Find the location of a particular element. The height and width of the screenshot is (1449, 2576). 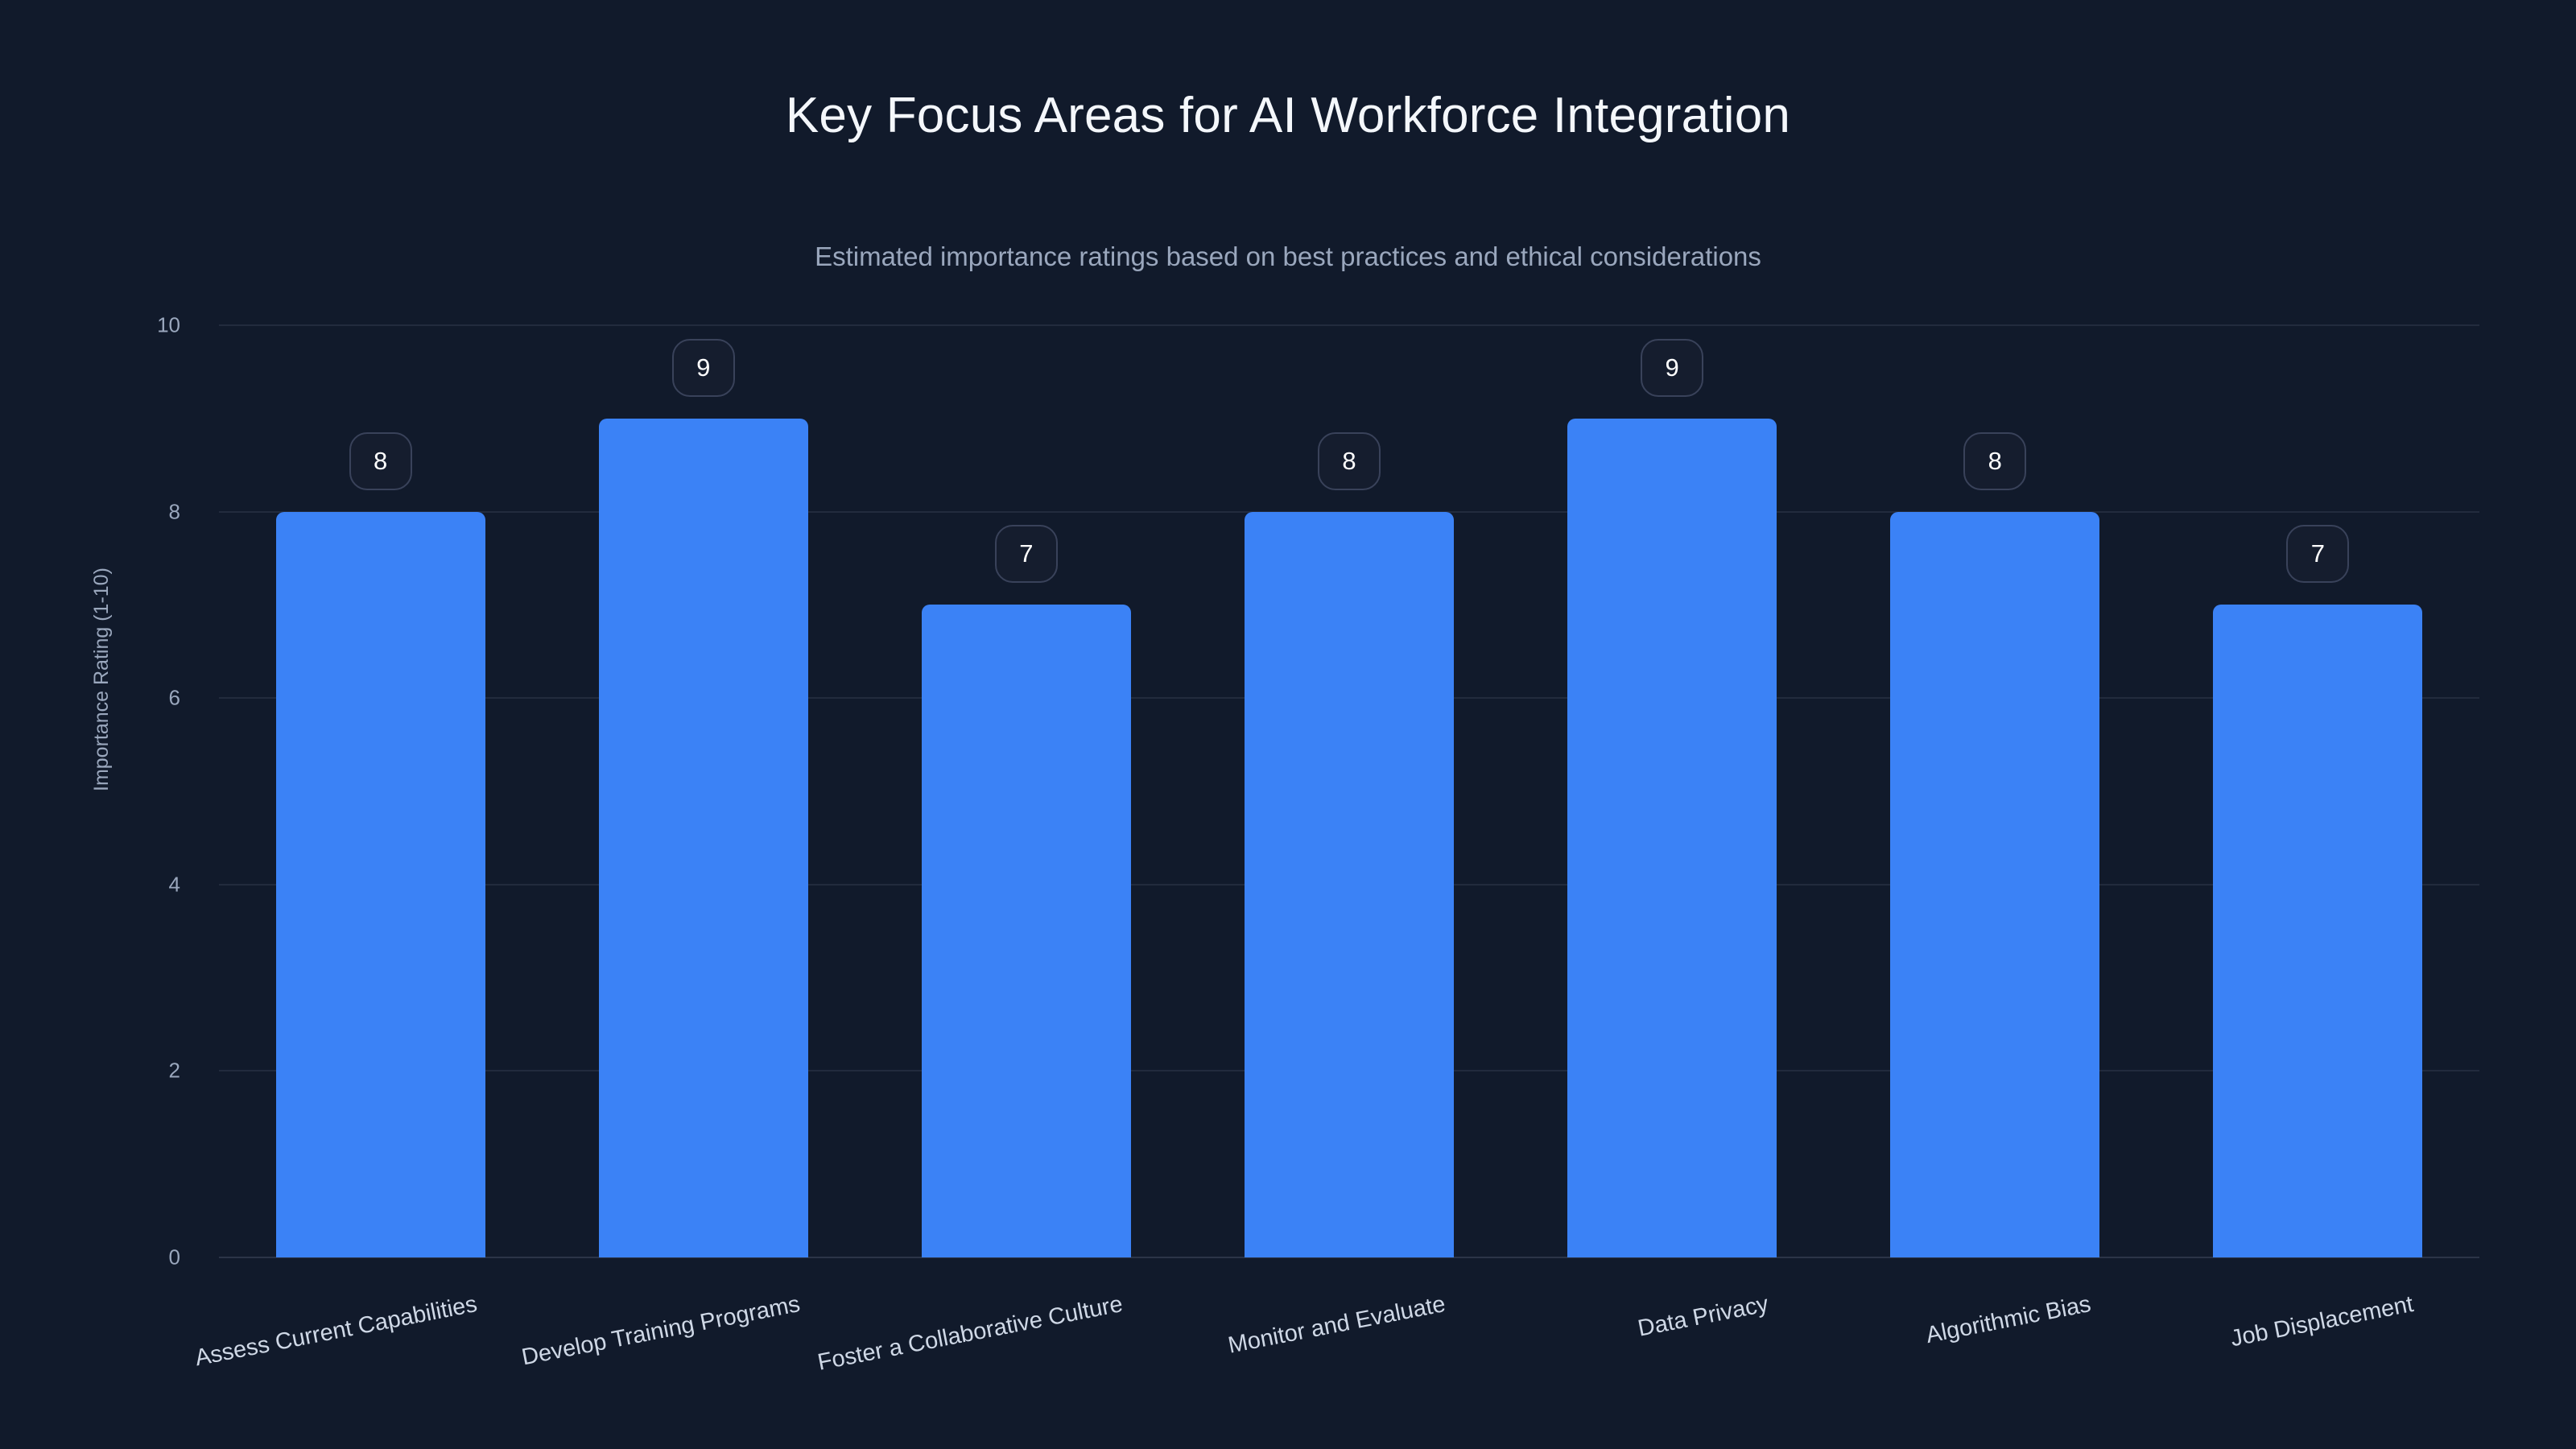

y-axis-tick-label: 6 is located at coordinates (174, 697).